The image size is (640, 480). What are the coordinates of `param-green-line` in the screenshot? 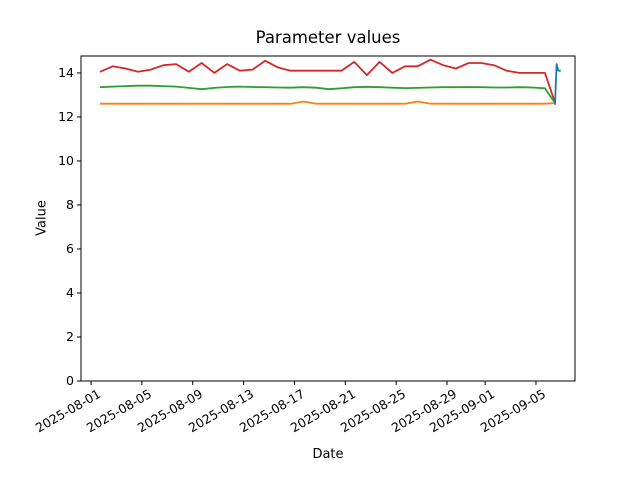 It's located at (327, 94).